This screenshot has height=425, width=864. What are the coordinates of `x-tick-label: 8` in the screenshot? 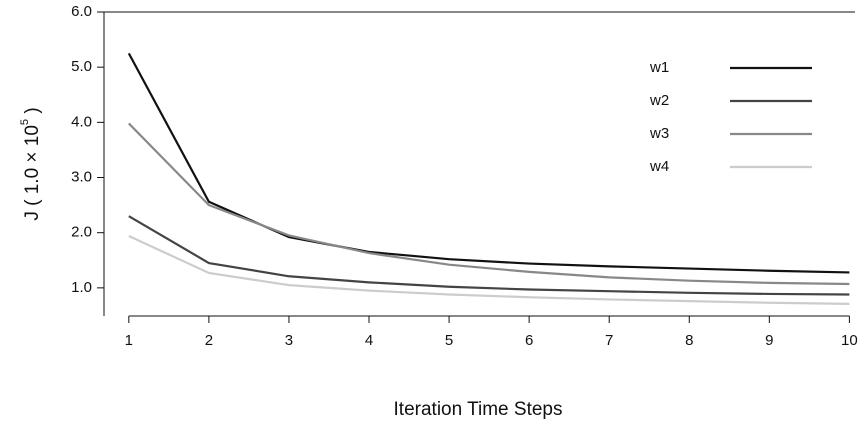 It's located at (689, 340).